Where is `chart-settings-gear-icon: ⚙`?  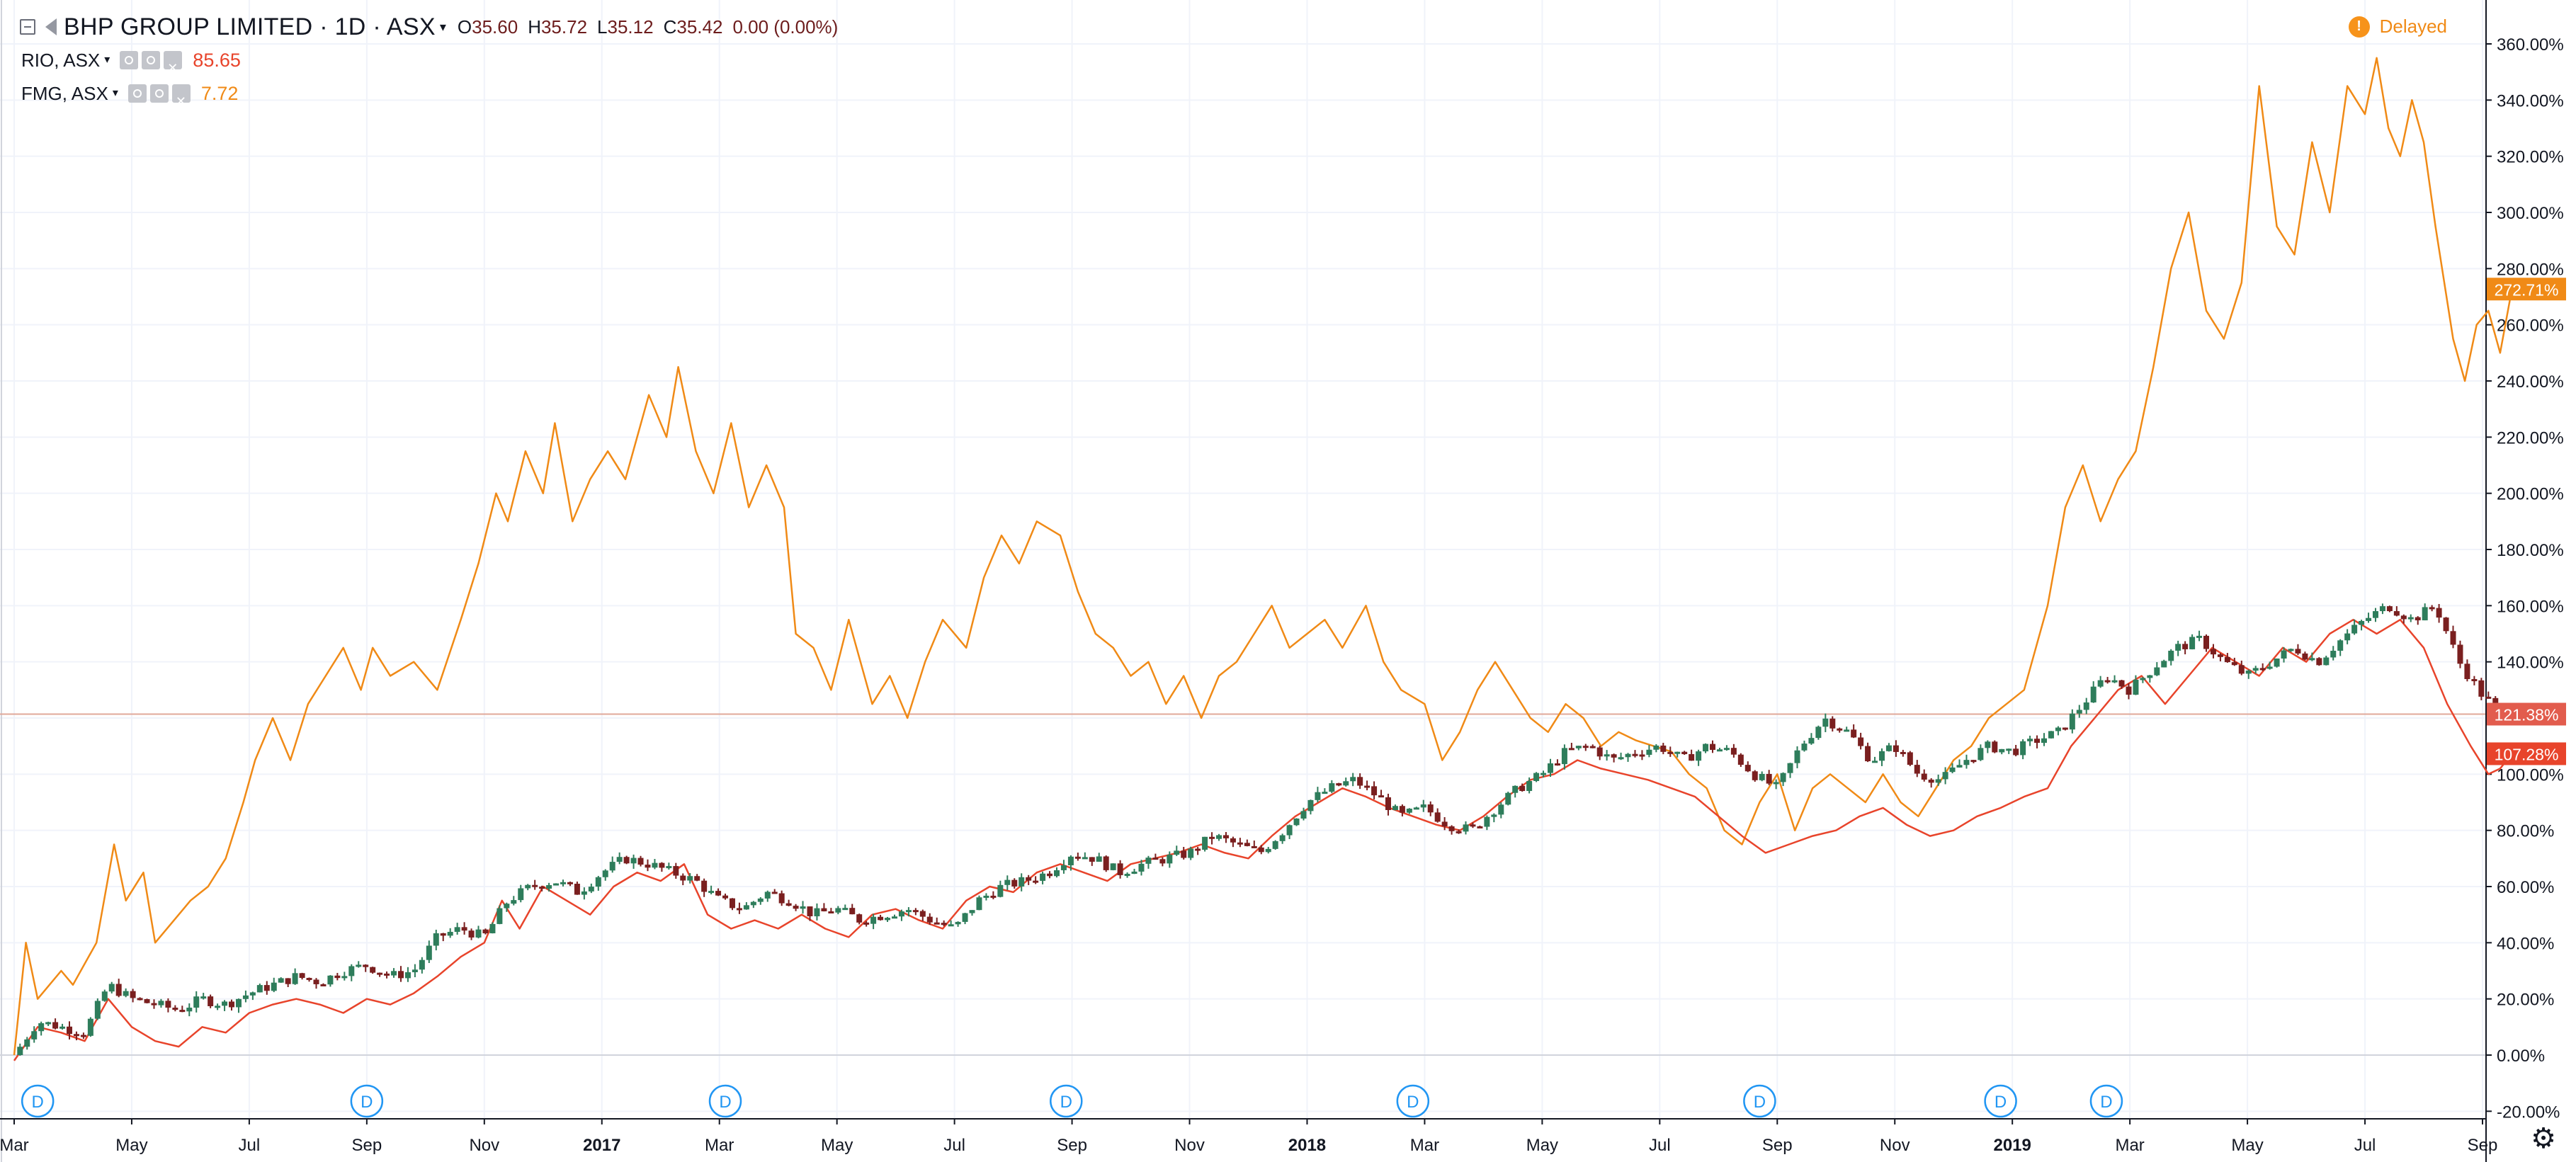 chart-settings-gear-icon: ⚙ is located at coordinates (2543, 1138).